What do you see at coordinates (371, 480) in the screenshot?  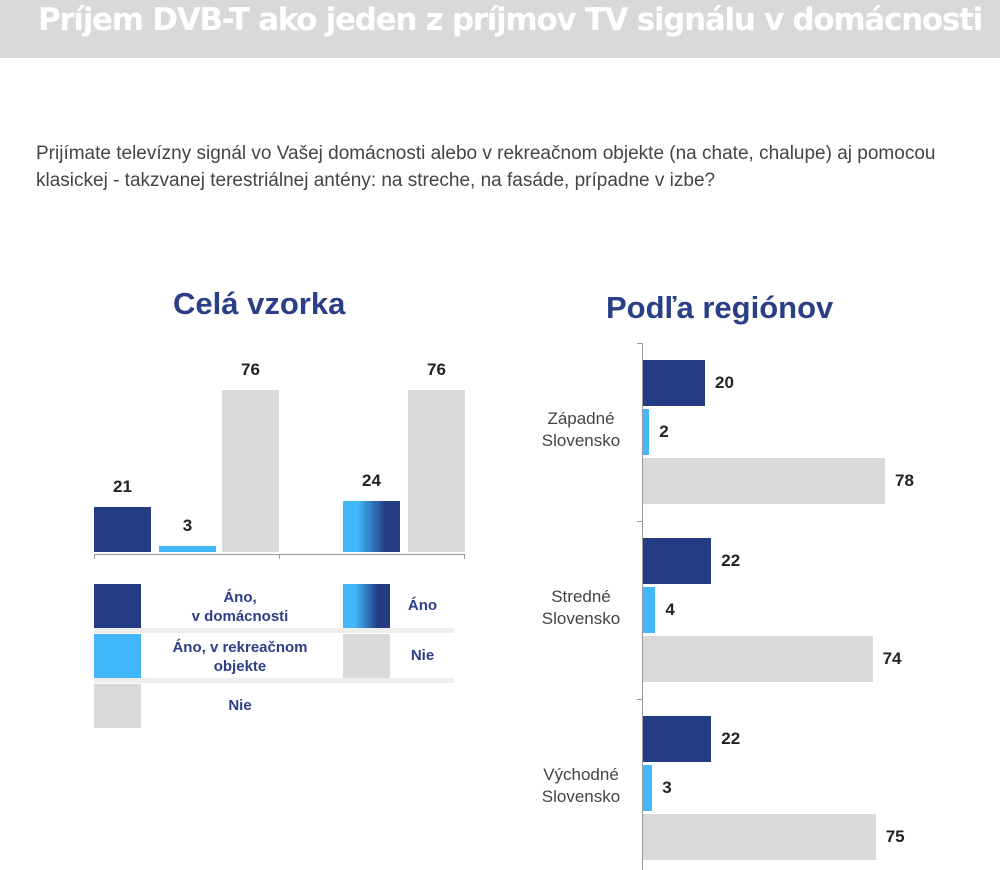 I see `data-label: 24` at bounding box center [371, 480].